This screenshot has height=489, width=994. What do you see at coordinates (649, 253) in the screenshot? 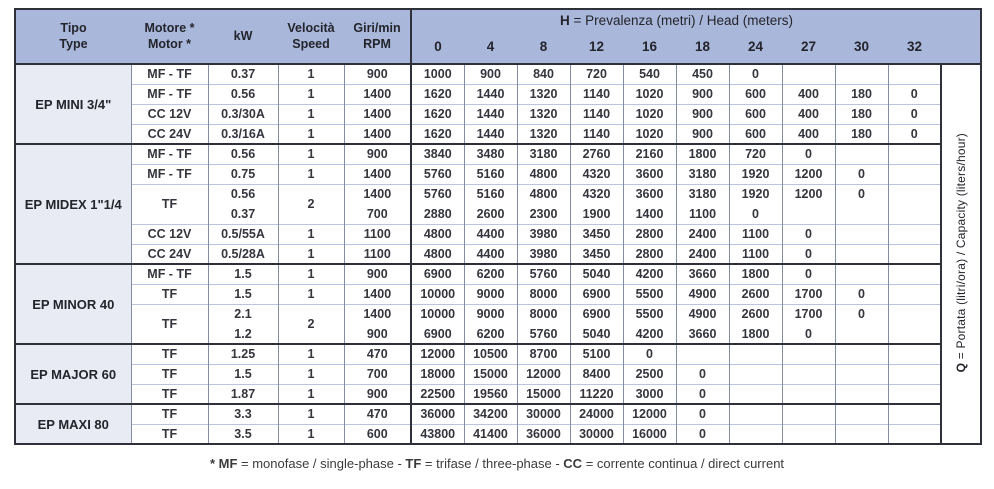
I see `capacity-cell: 2800` at bounding box center [649, 253].